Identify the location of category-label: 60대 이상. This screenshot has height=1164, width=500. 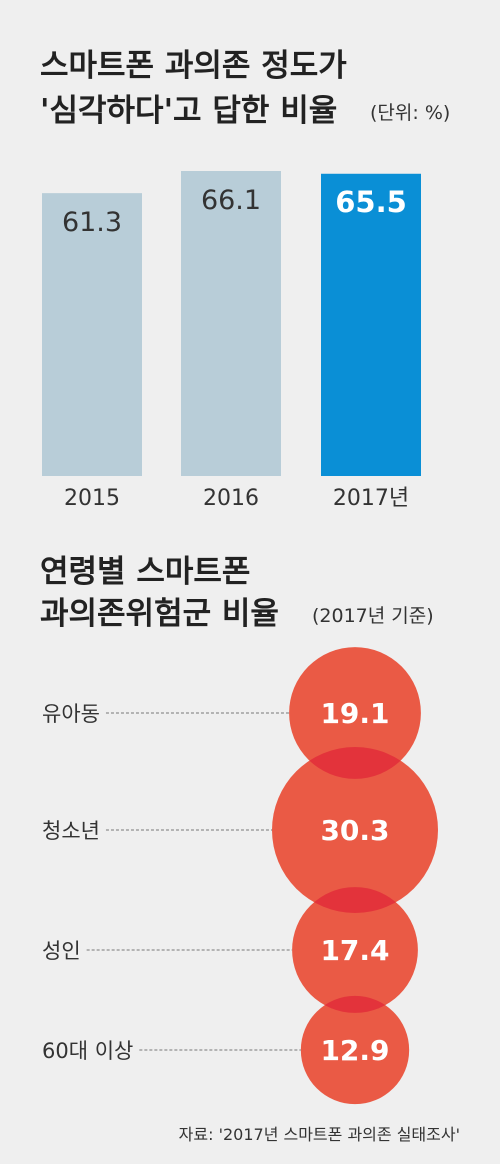
(87, 1051).